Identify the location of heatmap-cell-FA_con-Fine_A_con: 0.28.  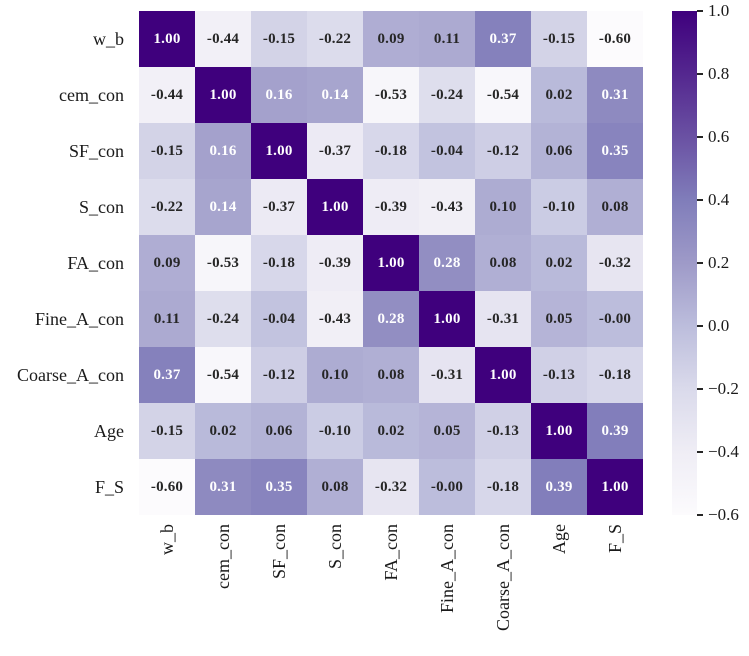
(447, 263).